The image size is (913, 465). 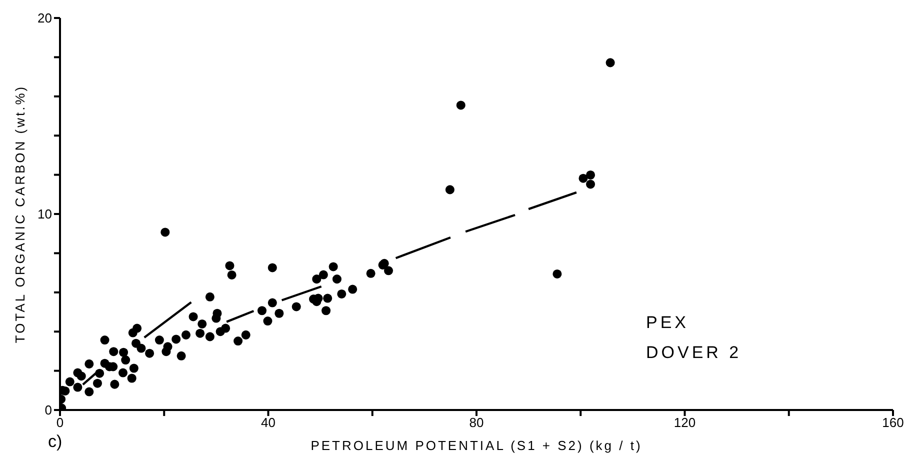 I want to click on annotation: DOVER 2, so click(x=694, y=353).